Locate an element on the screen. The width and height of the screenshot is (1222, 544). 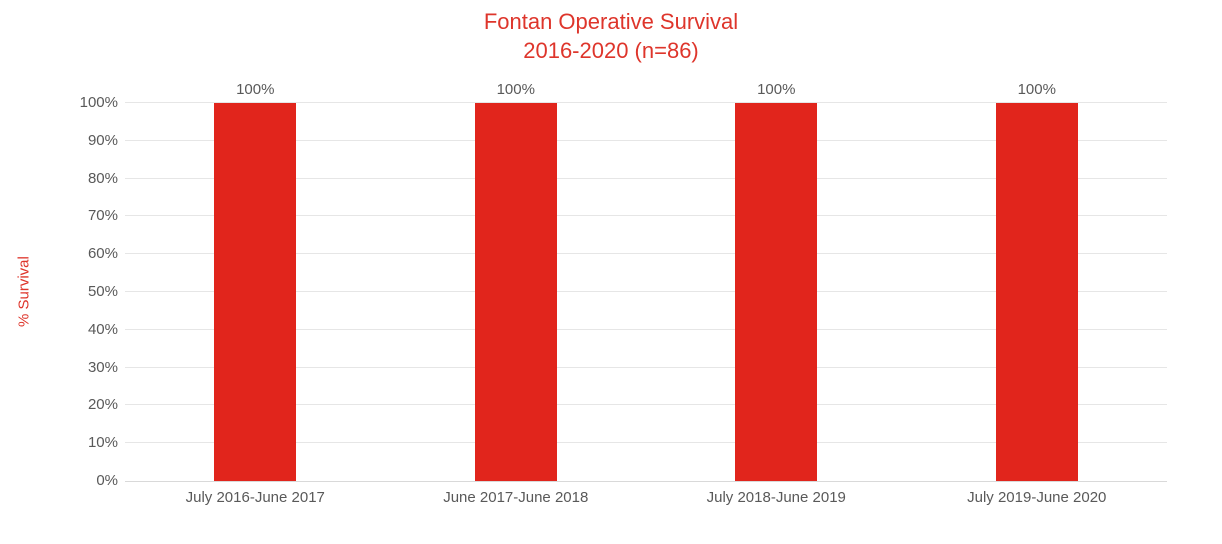
y-tick-label: 20% is located at coordinates (102, 405).